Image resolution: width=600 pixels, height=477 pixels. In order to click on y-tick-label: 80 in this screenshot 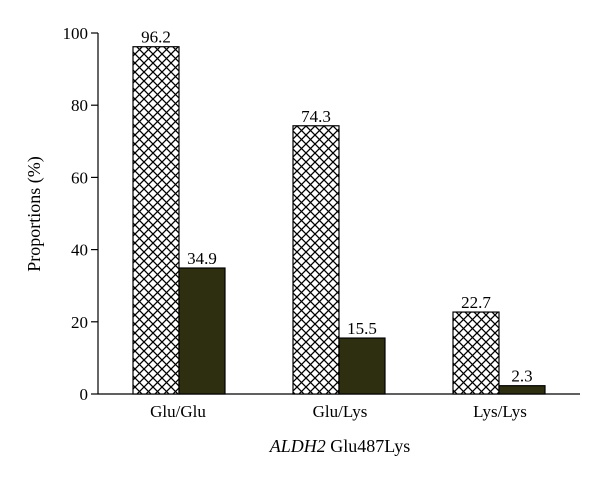, I will do `click(79, 105)`.